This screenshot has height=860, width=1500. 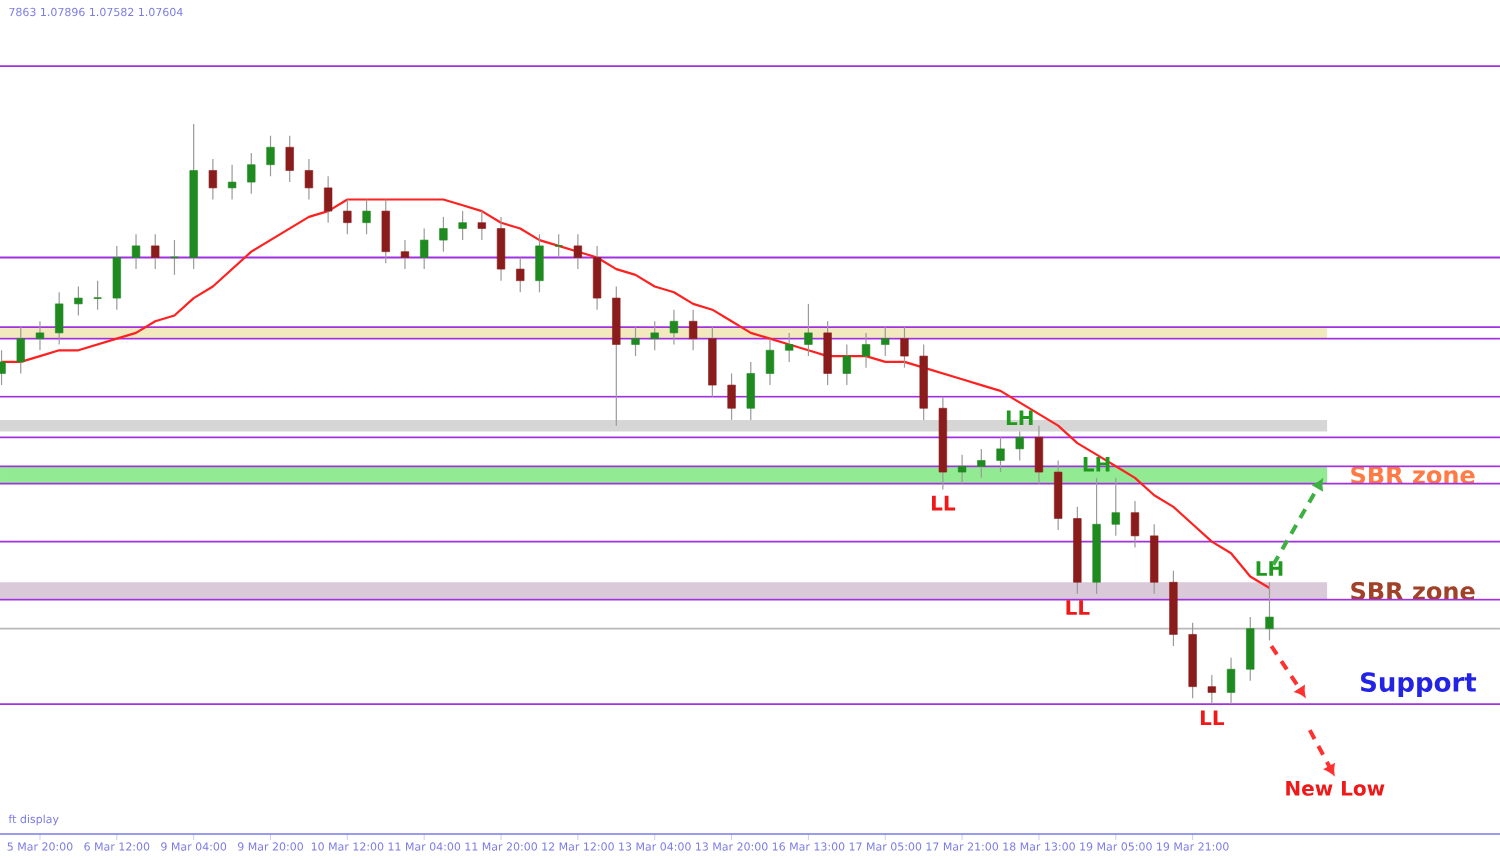 What do you see at coordinates (1419, 684) in the screenshot?
I see `ref-line-label: Support` at bounding box center [1419, 684].